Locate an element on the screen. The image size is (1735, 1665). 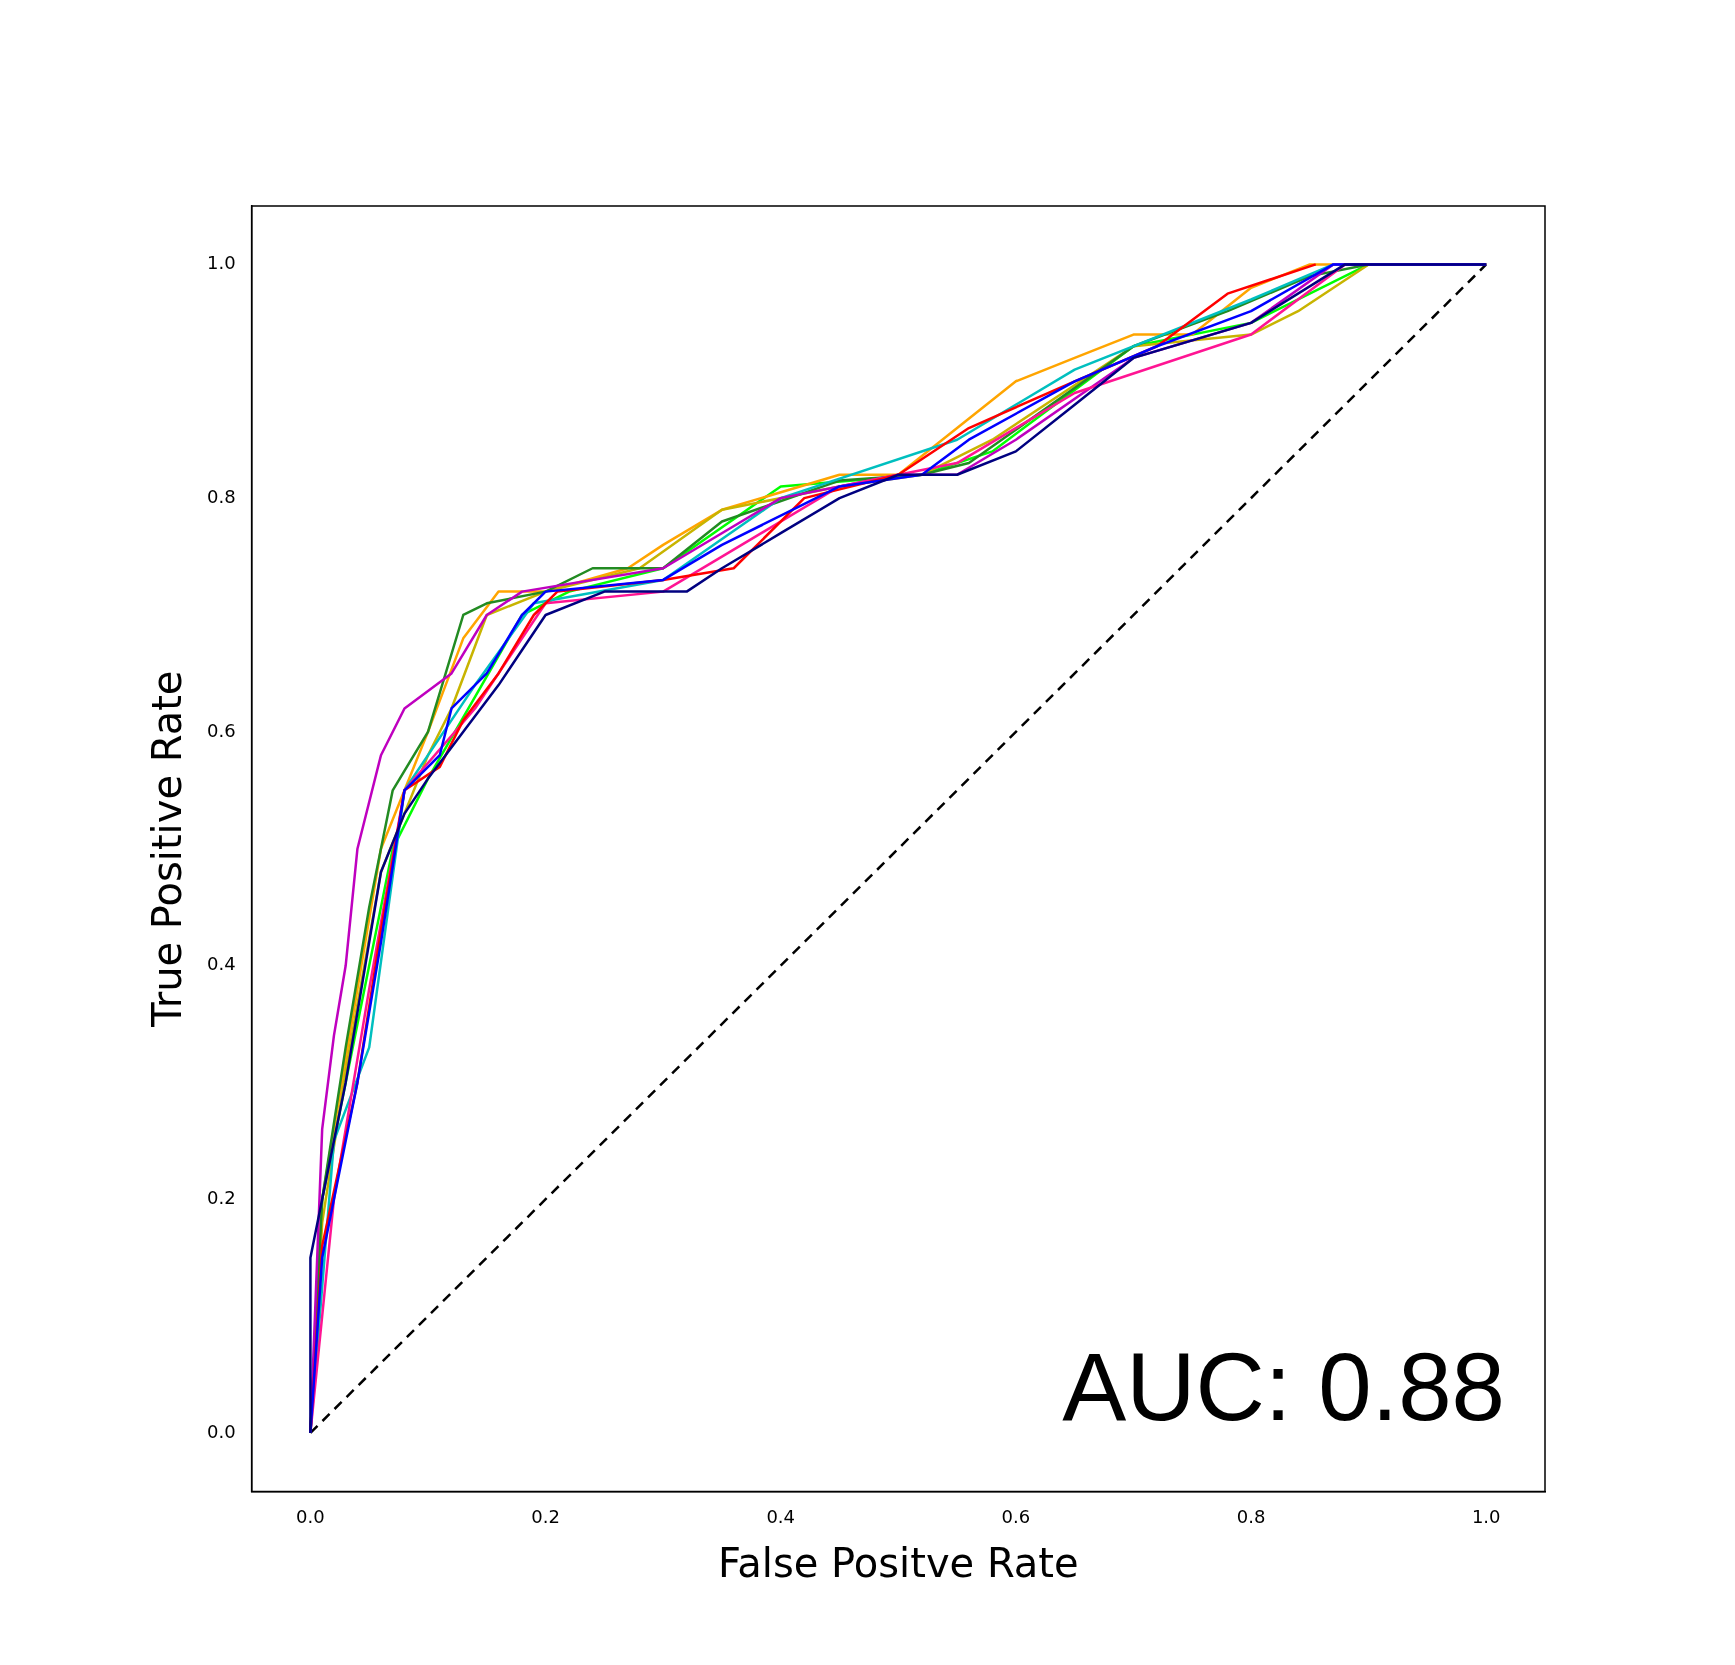
x-tick-label: 0.6 is located at coordinates (1016, 1516).